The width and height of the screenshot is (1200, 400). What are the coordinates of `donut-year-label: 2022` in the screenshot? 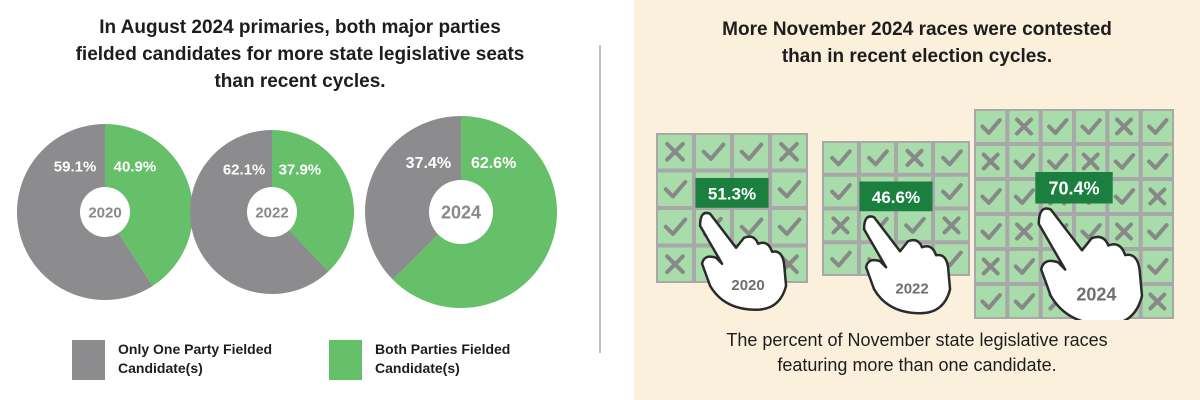 It's located at (271, 212).